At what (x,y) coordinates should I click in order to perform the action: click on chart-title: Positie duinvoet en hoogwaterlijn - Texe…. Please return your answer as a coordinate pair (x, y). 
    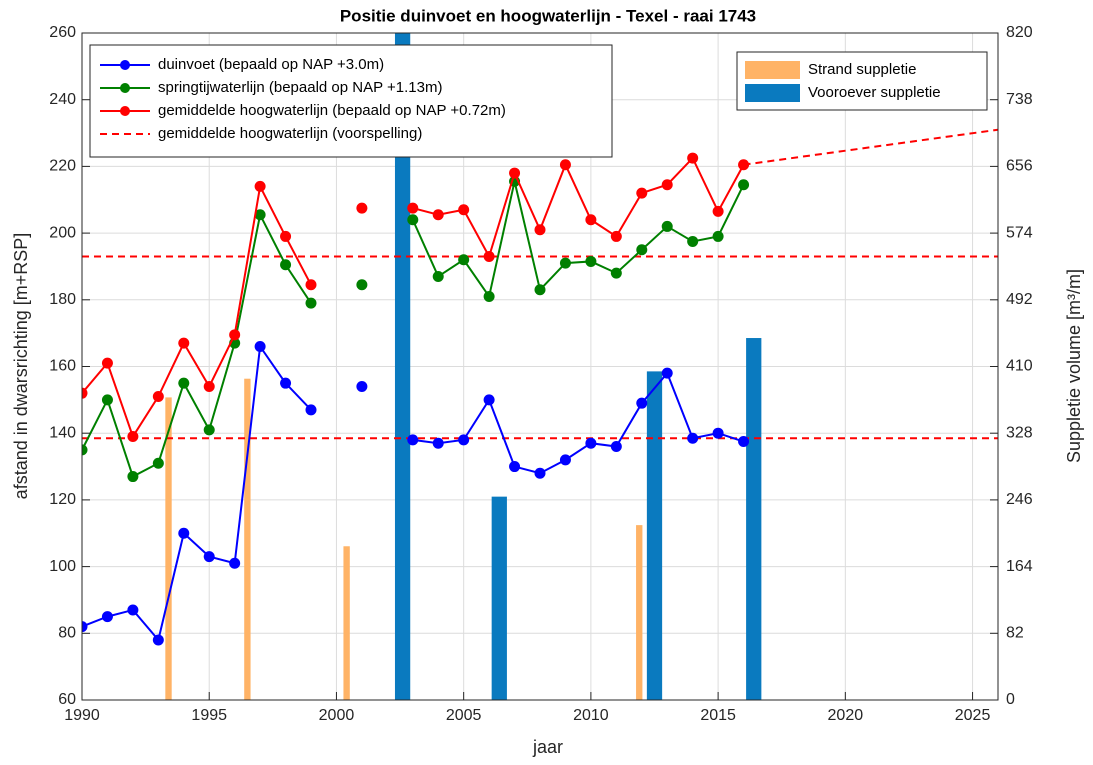
    Looking at the image, I should click on (548, 15).